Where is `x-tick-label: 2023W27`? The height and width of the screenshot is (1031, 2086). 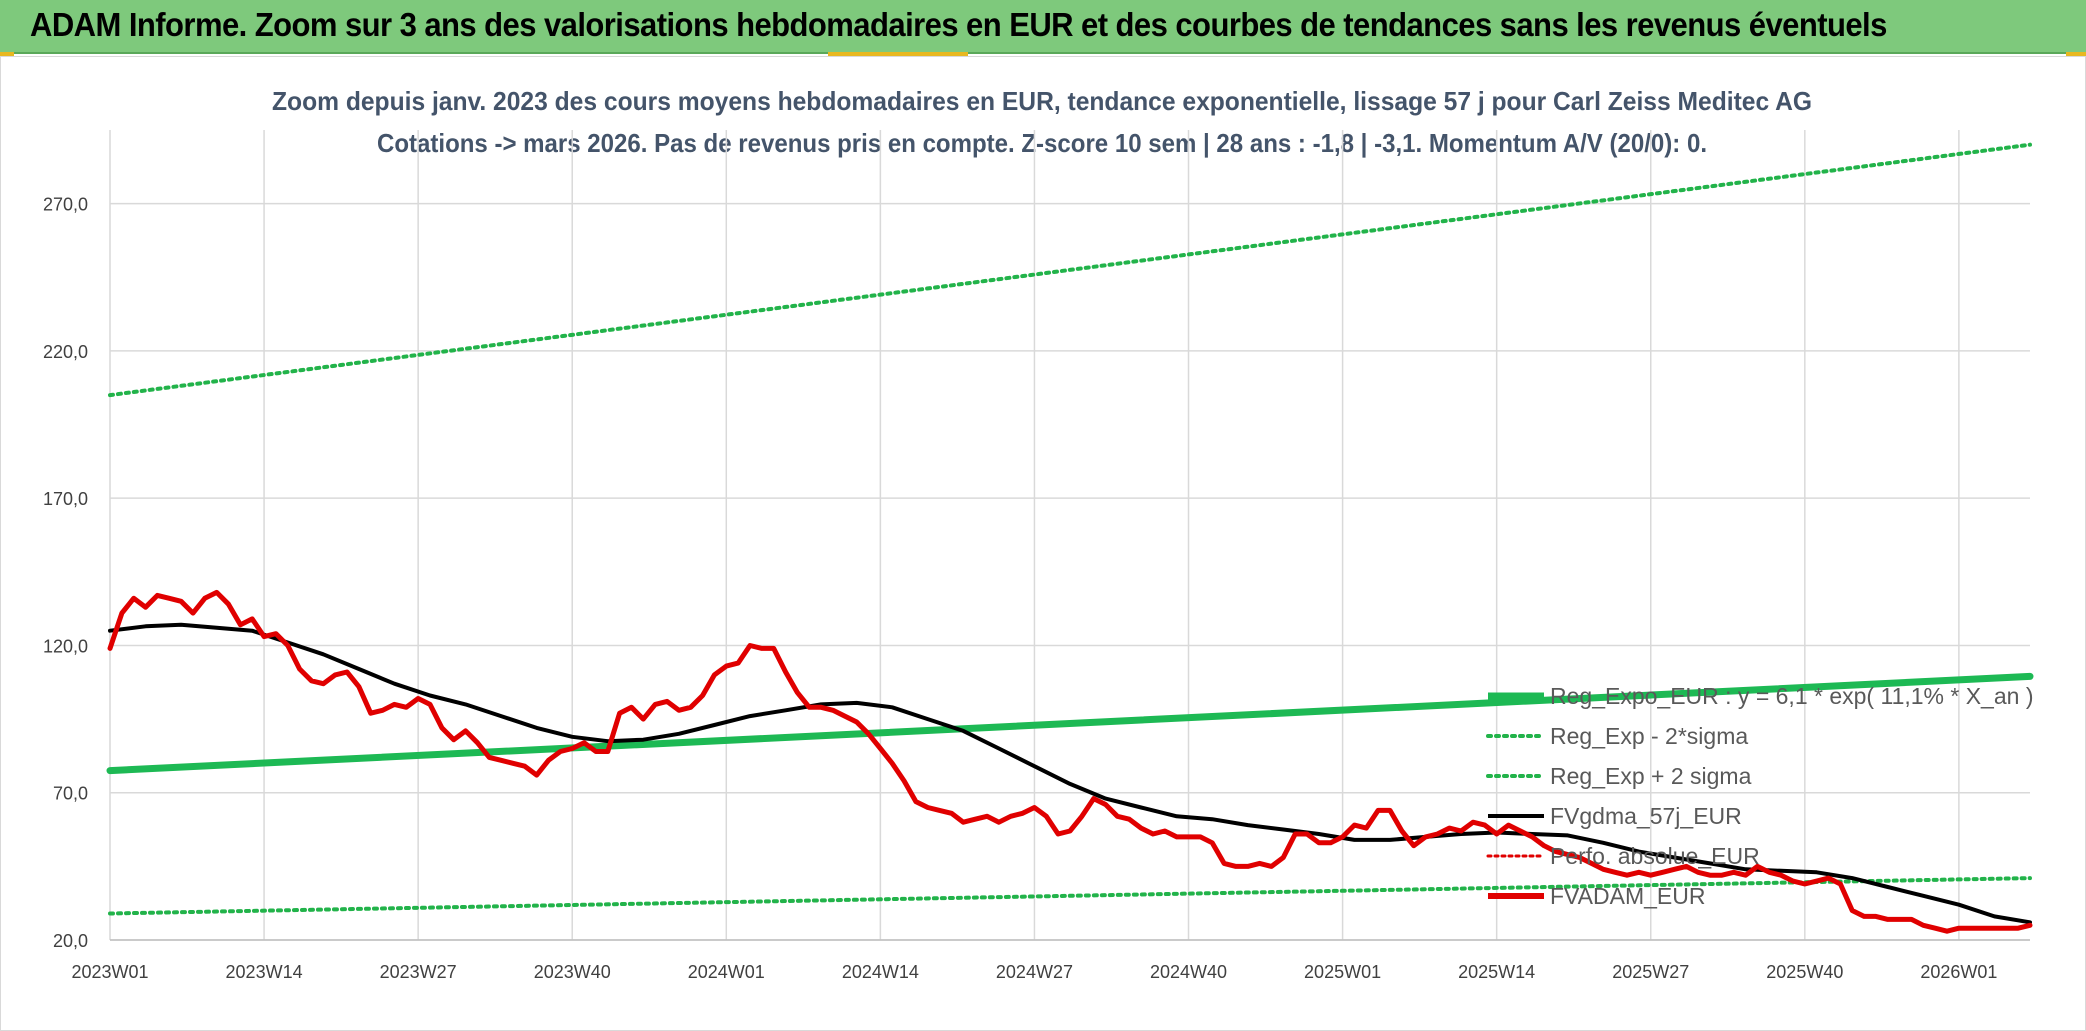
x-tick-label: 2023W27 is located at coordinates (418, 972).